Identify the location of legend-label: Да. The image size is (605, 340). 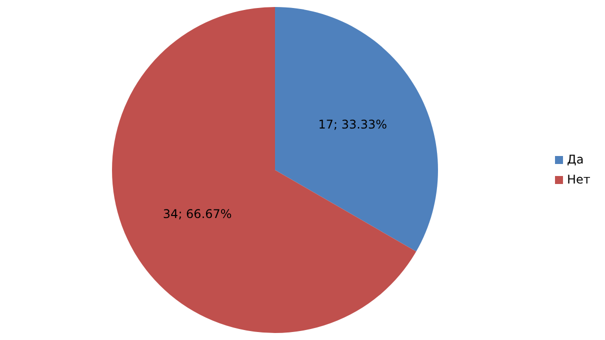
(575, 159).